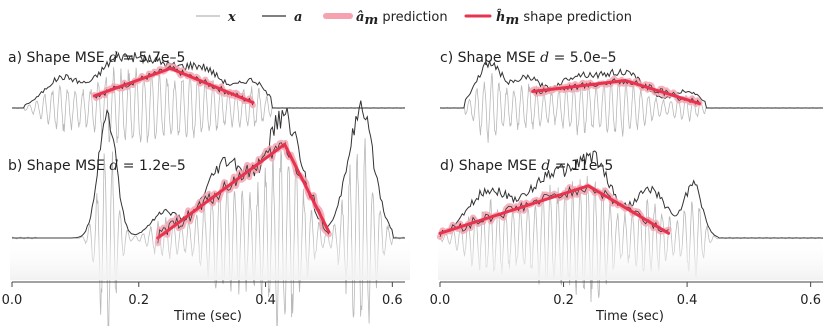 This screenshot has height=326, width=833. What do you see at coordinates (138, 300) in the screenshot?
I see `left-tick-label: 0.2` at bounding box center [138, 300].